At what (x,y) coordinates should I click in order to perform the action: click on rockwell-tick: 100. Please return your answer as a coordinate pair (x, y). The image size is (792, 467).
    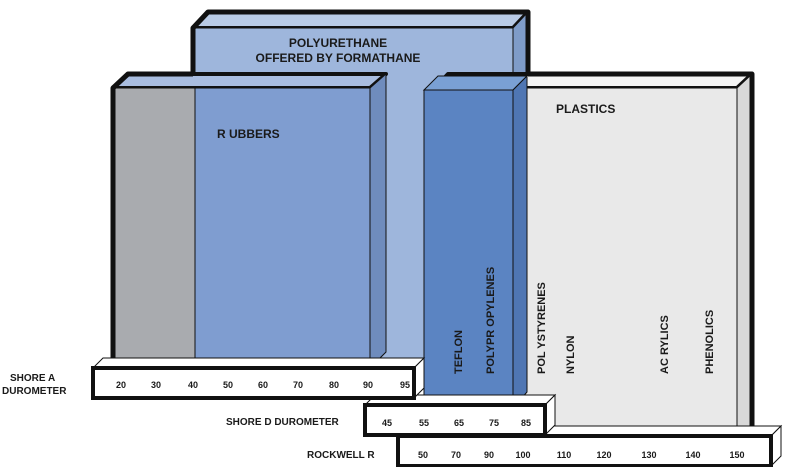
    Looking at the image, I should click on (522, 455).